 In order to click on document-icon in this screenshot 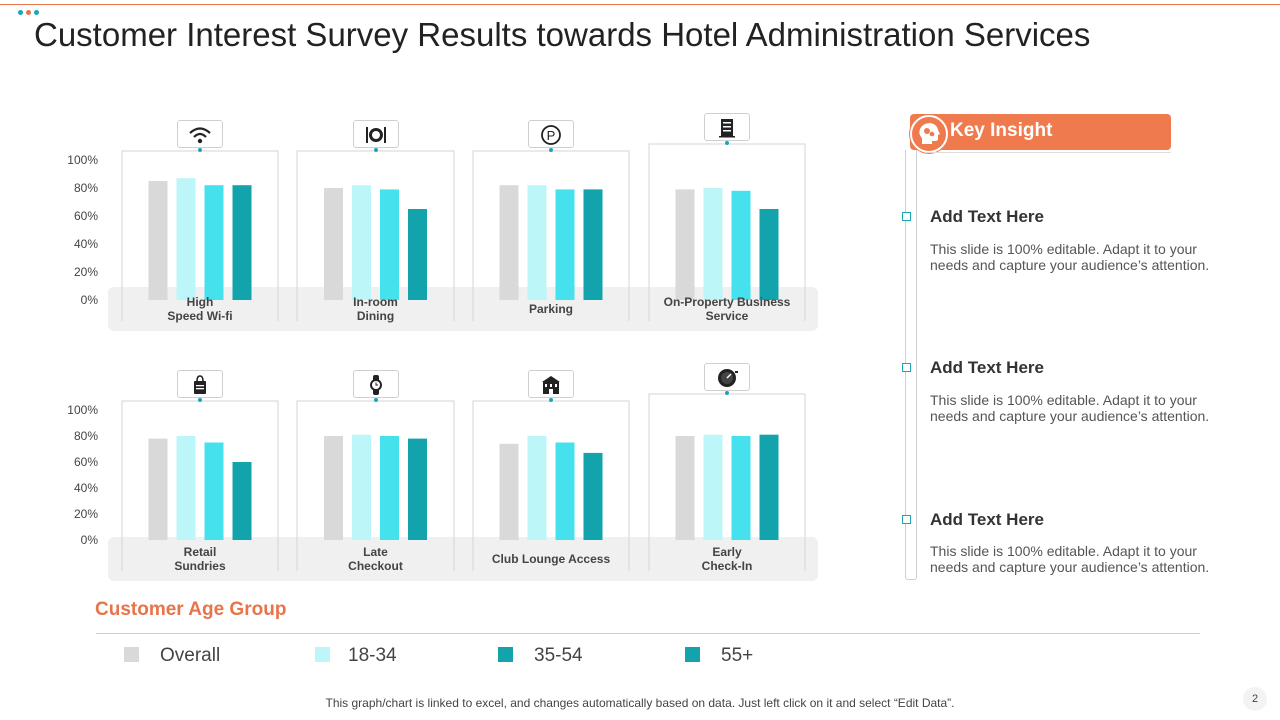, I will do `click(727, 127)`.